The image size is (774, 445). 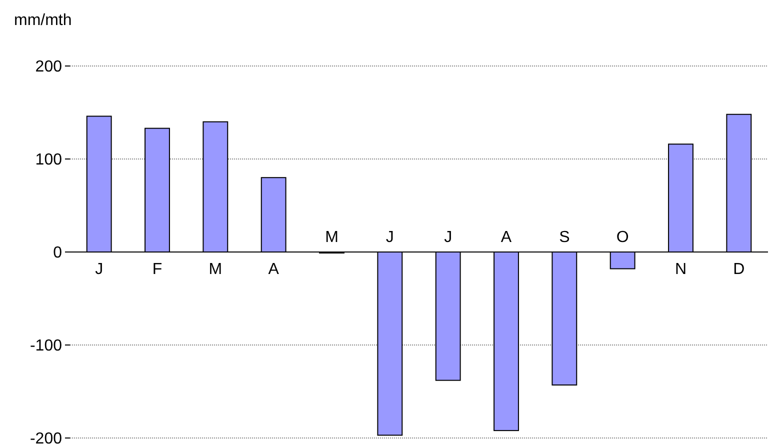 I want to click on x-tick-label: D, so click(x=739, y=269).